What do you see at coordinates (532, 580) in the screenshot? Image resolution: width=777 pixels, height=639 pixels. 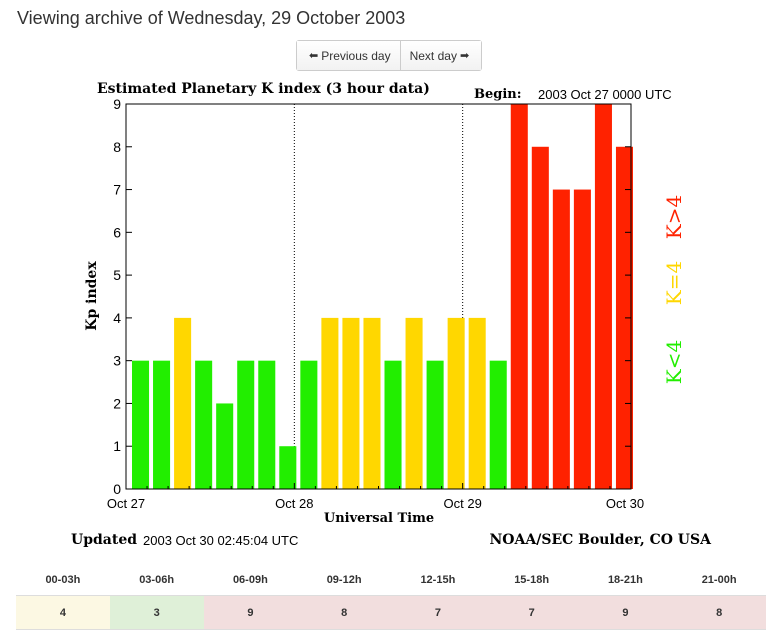 I see `table-header-cell: 15-18h` at bounding box center [532, 580].